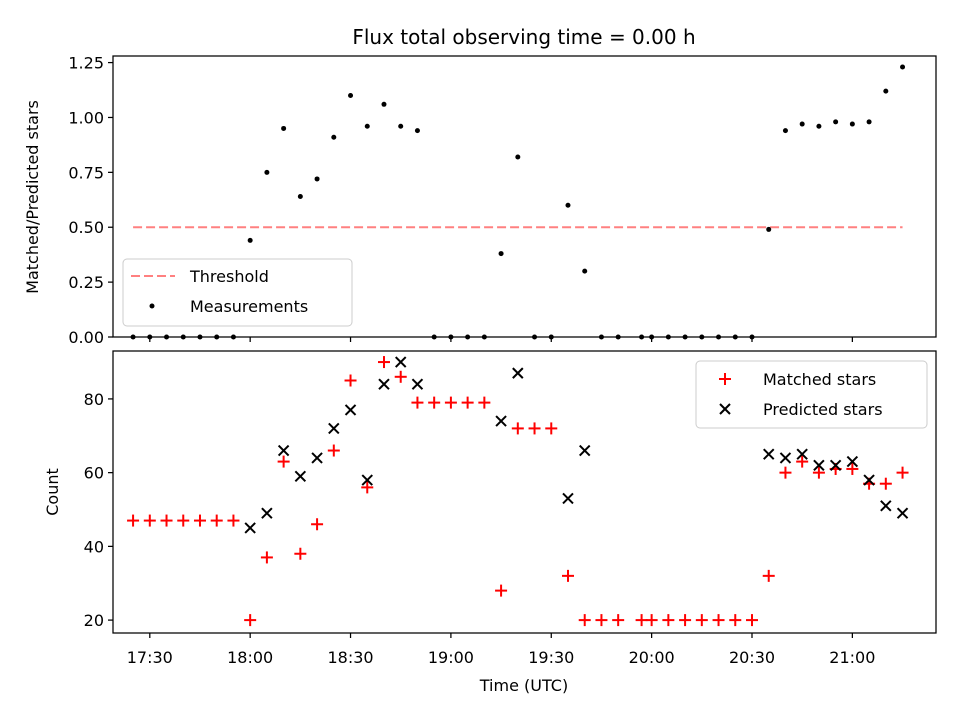 Image resolution: width=960 pixels, height=720 pixels. Describe the element at coordinates (86, 117) in the screenshot. I see `y-tick-label: 1.00` at that location.